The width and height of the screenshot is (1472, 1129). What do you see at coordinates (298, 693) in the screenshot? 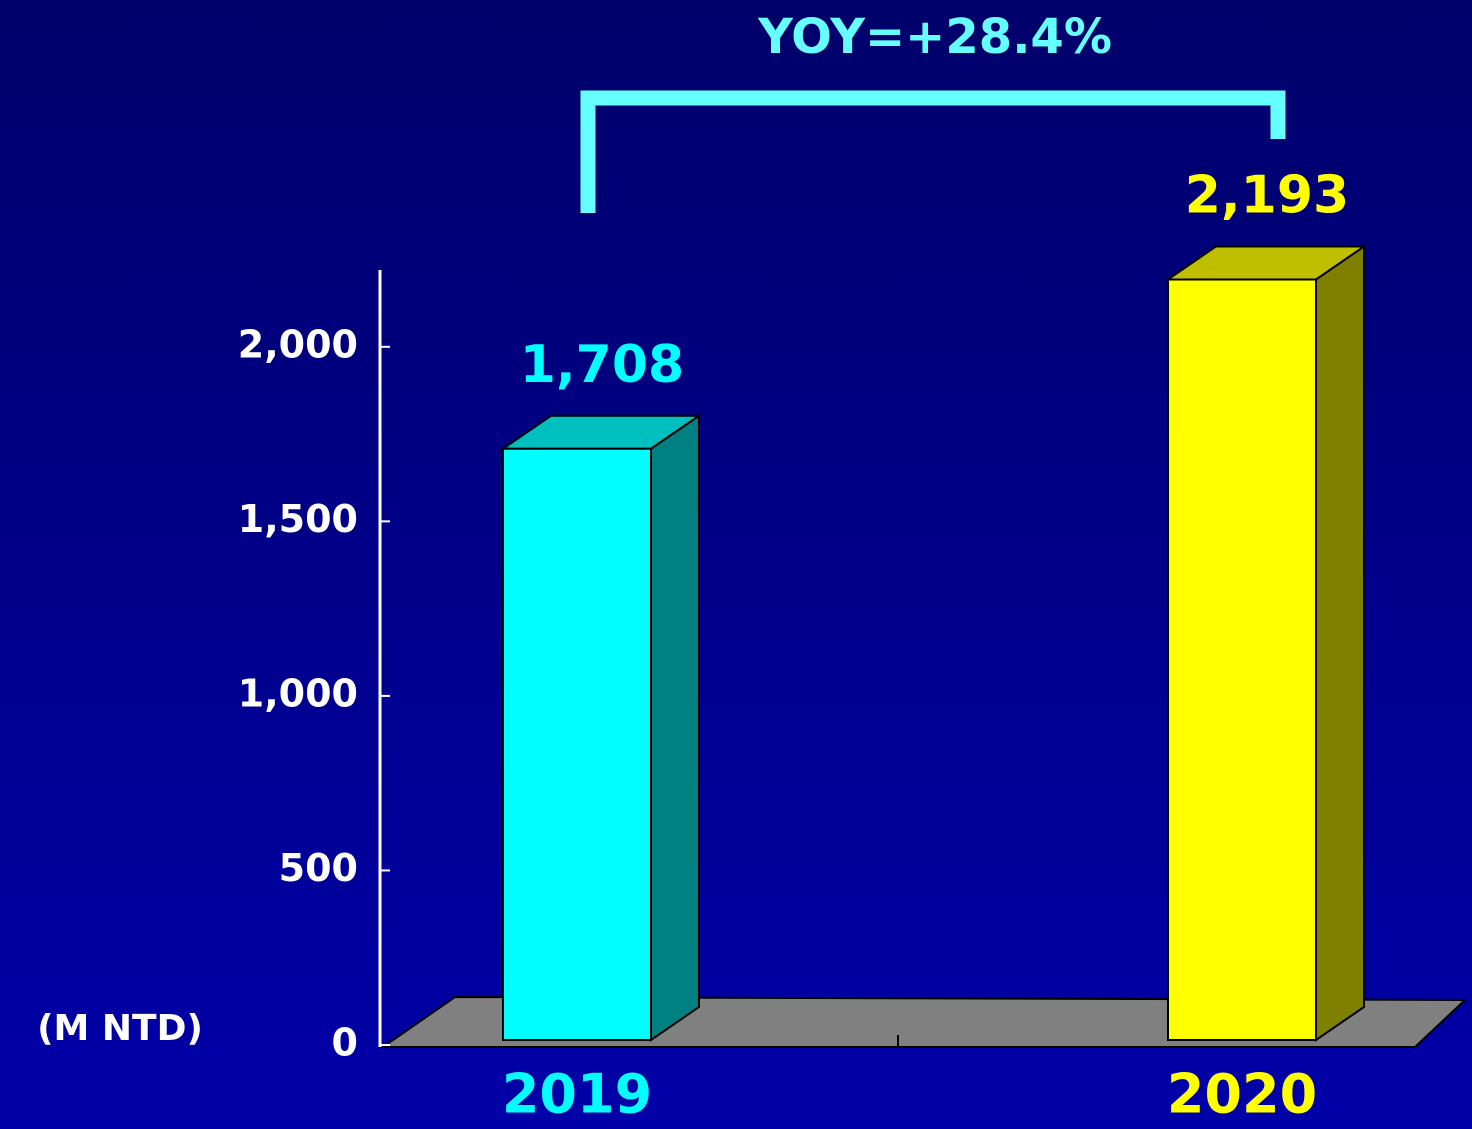
I see `y-tick-label: 1,000` at bounding box center [298, 693].